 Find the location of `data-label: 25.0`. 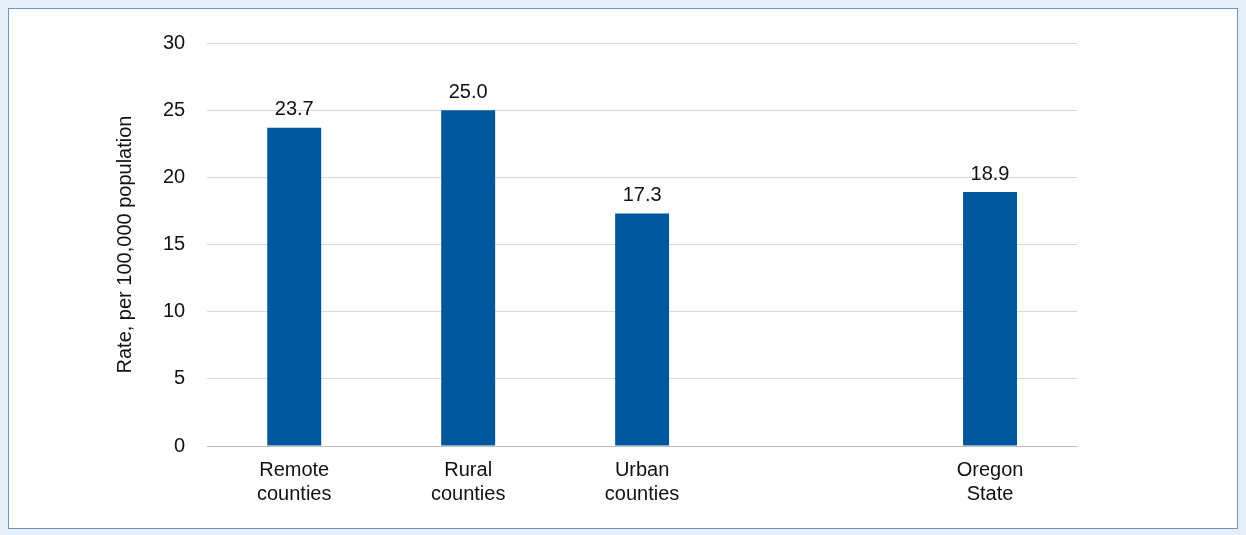

data-label: 25.0 is located at coordinates (468, 90).